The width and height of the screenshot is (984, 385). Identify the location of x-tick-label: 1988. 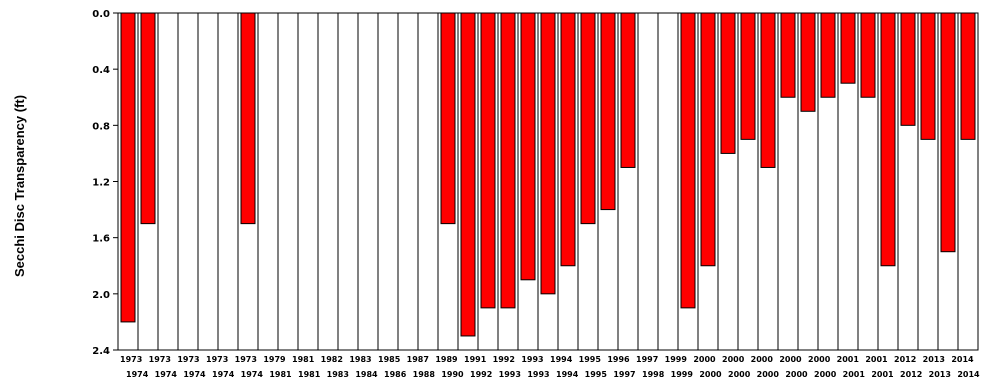
(424, 374).